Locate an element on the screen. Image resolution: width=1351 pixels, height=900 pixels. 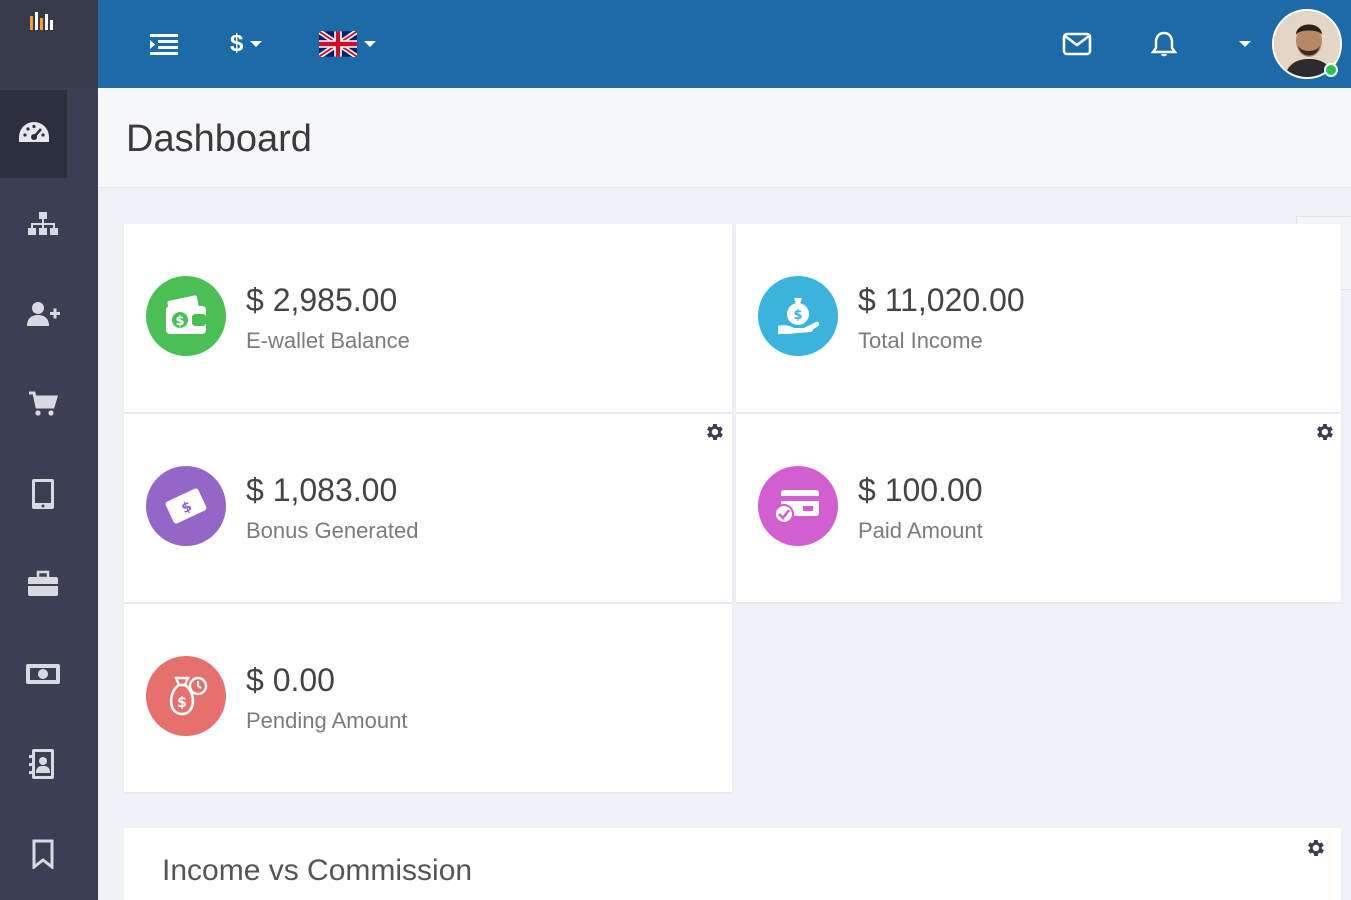
sidebar-item-add-user is located at coordinates (49, 314).